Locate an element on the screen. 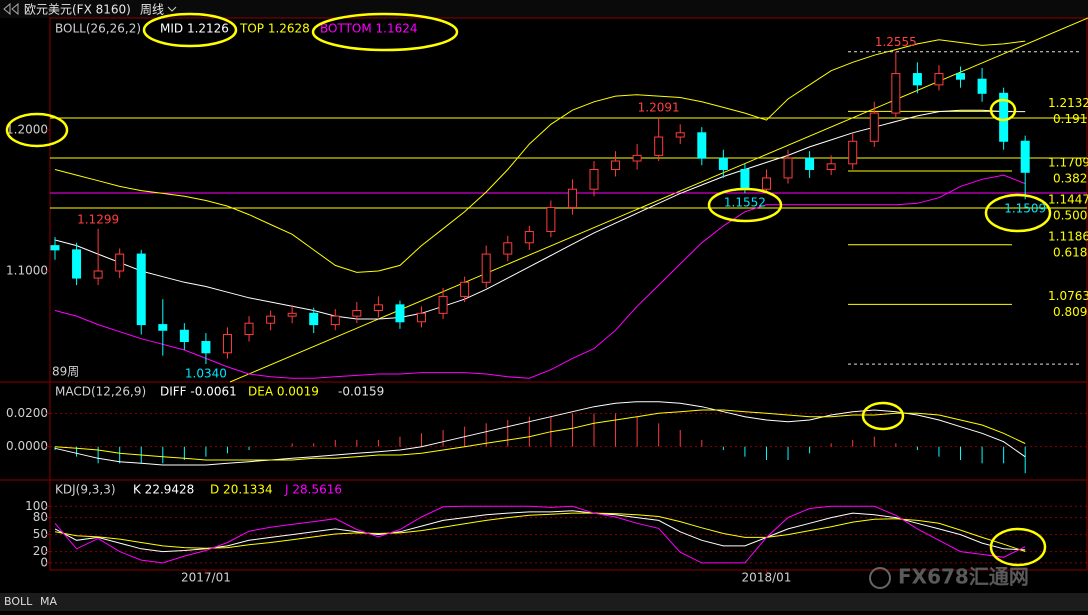  y-tick-label: 0.0200 is located at coordinates (27, 413).